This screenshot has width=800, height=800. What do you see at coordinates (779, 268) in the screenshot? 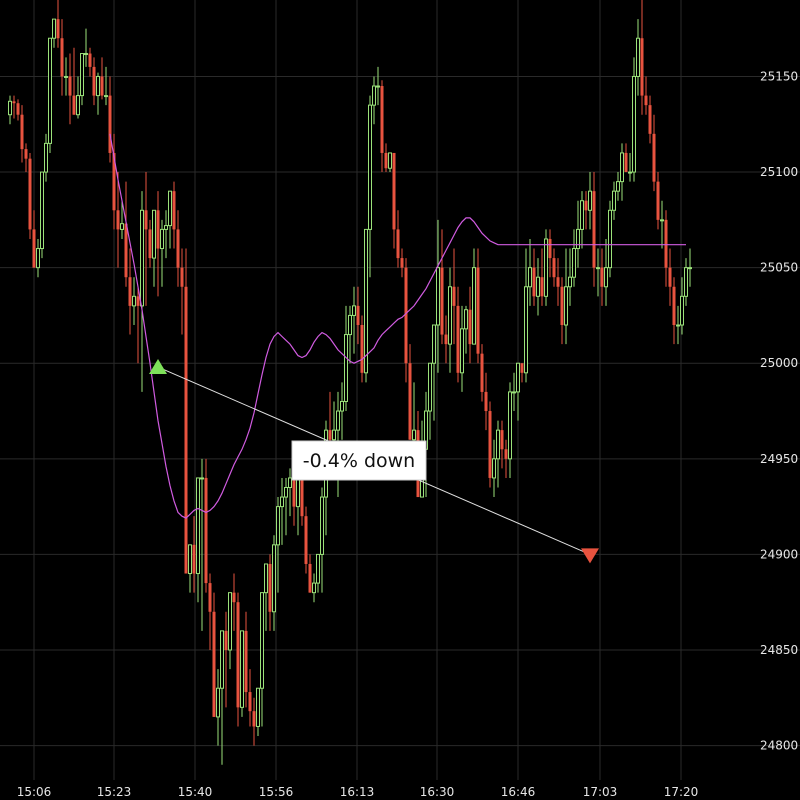
I see `y-tick-label: 25050` at bounding box center [779, 268].